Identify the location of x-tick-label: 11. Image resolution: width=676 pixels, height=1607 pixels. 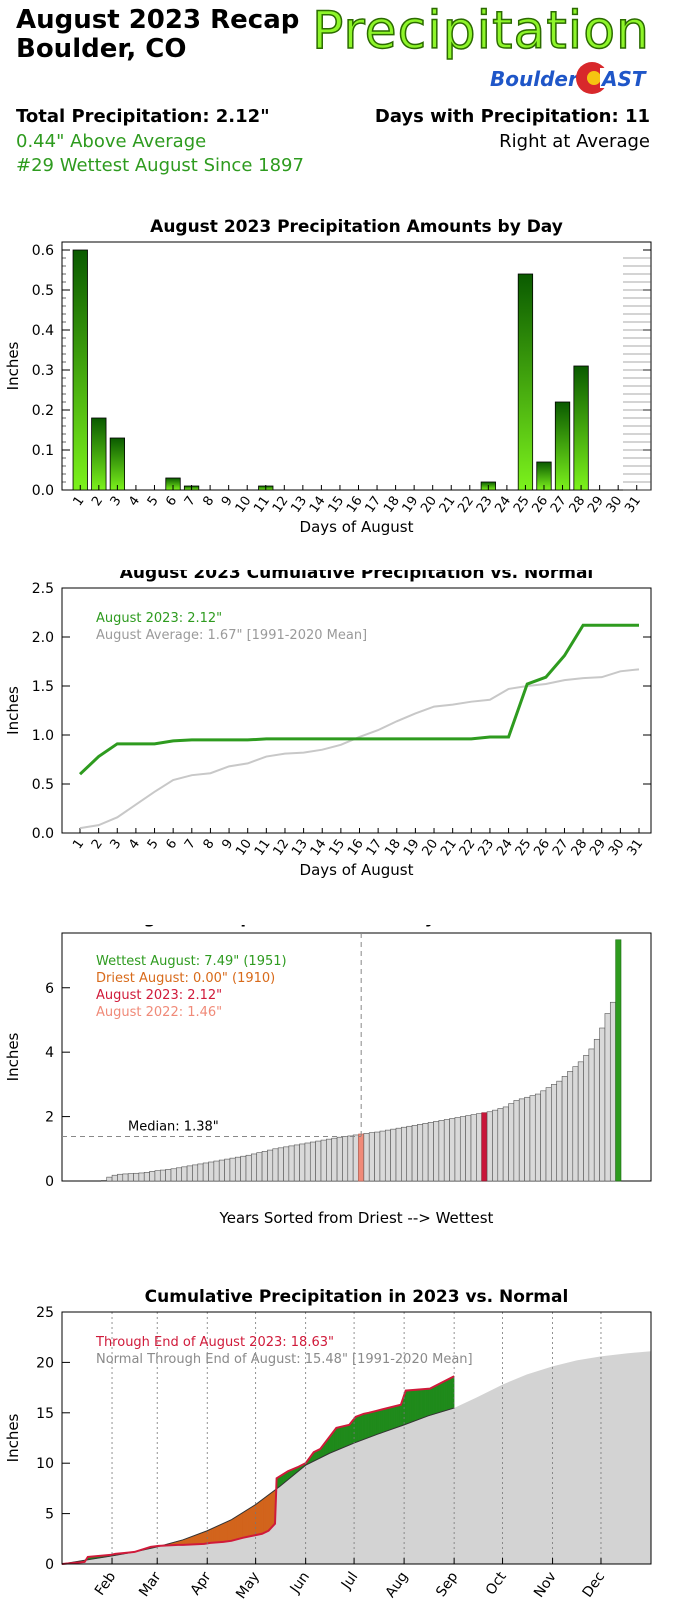
(262, 505).